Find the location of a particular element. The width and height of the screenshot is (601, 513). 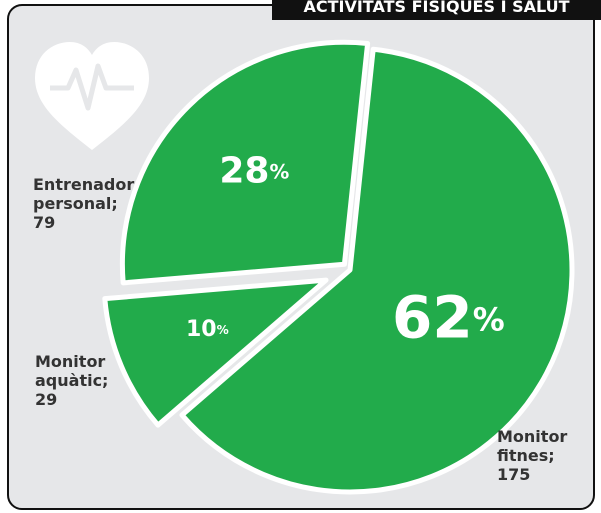

value-label: 62% is located at coordinates (448, 318).